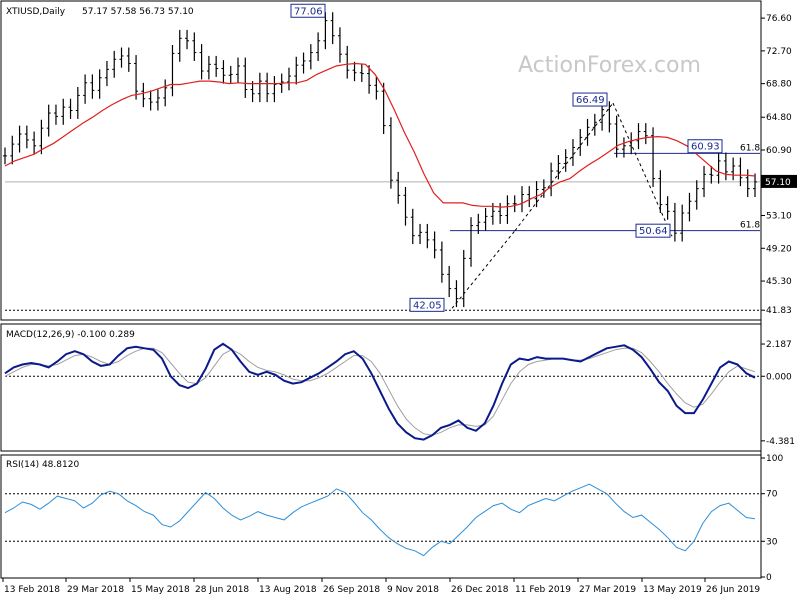 The image size is (800, 604). Describe the element at coordinates (288, 590) in the screenshot. I see `x-tick-label: 13 Aug 2018` at that location.